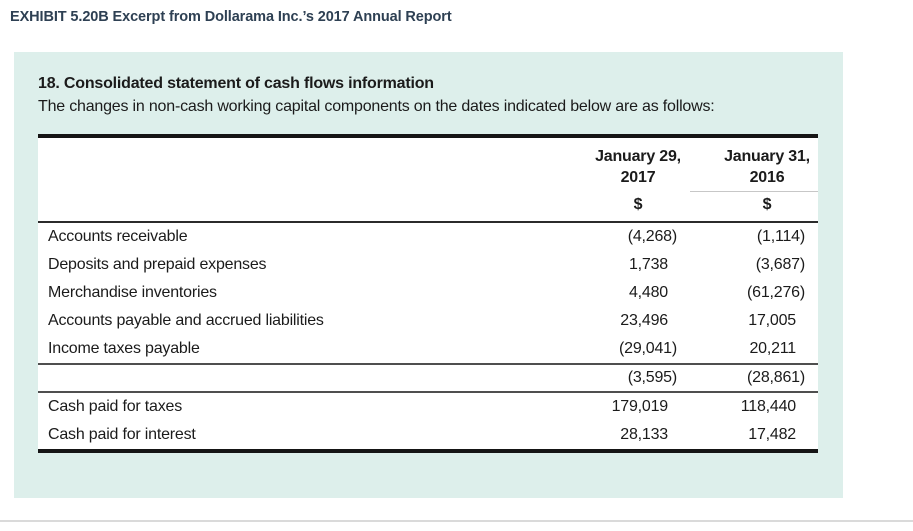 The image size is (913, 531). I want to click on column-header-2017-line2: 2017, so click(638, 178).